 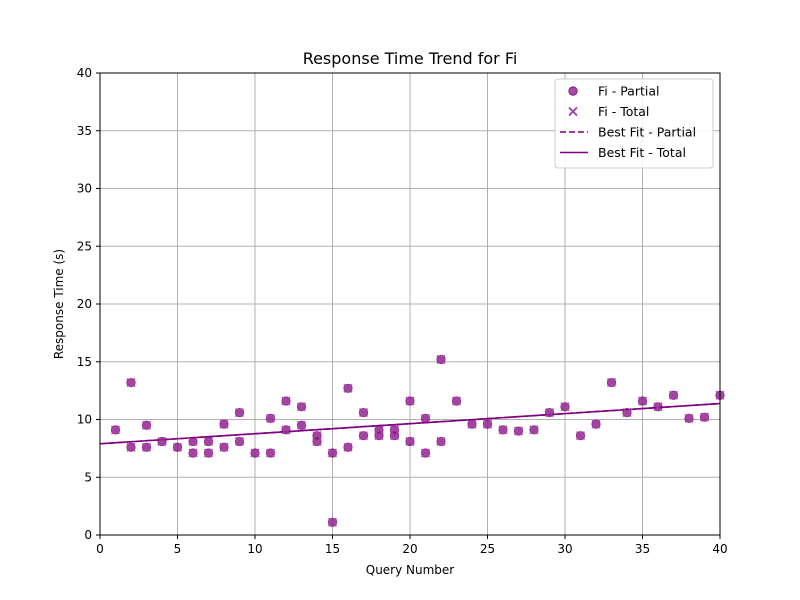 What do you see at coordinates (573, 91) in the screenshot?
I see `legend-partial-marker` at bounding box center [573, 91].